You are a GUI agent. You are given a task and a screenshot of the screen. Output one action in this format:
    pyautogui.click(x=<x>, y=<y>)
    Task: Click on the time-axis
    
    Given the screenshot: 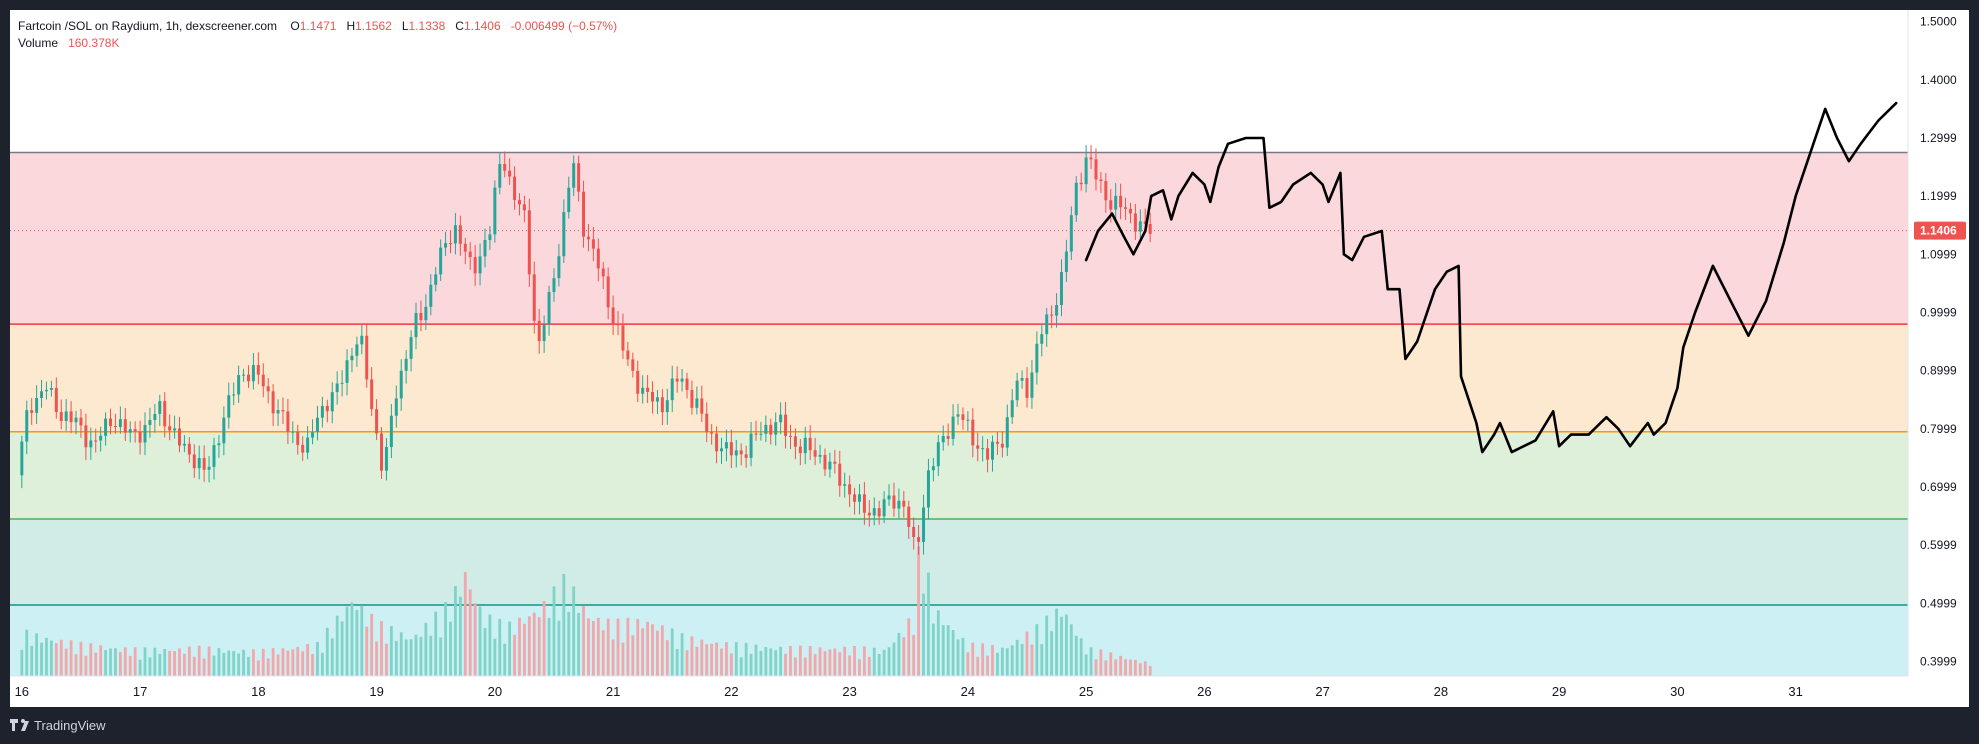 What is the action you would take?
    pyautogui.click(x=989, y=691)
    